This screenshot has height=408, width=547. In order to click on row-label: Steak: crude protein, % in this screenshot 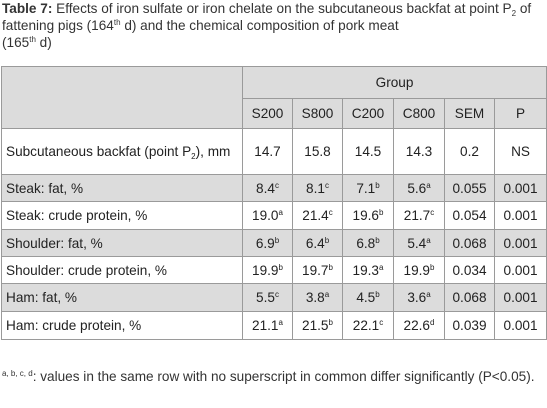, I will do `click(122, 215)`.